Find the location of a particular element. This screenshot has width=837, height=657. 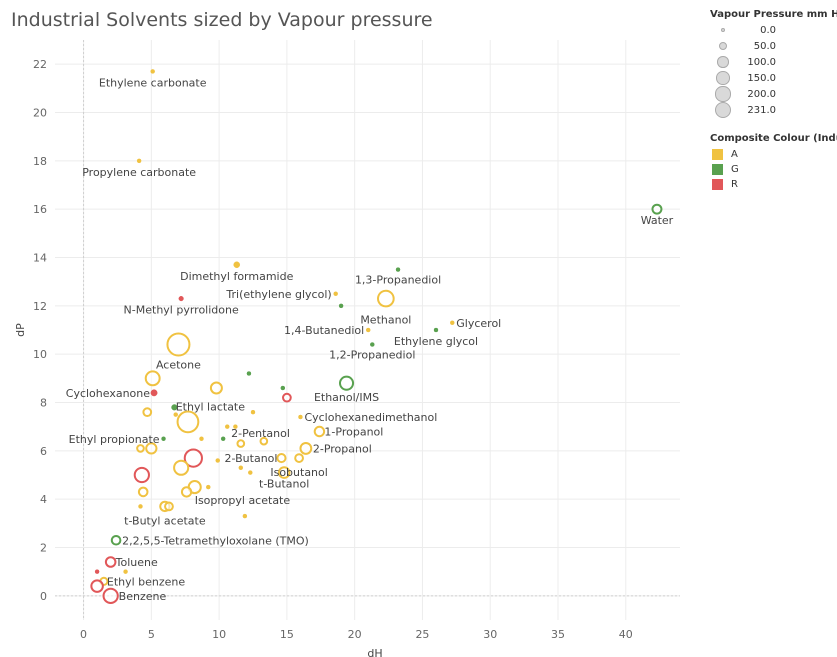

size-legend-items: 0.0 50.0 100.0 150.0 200.0 231.0 is located at coordinates (773, 70).